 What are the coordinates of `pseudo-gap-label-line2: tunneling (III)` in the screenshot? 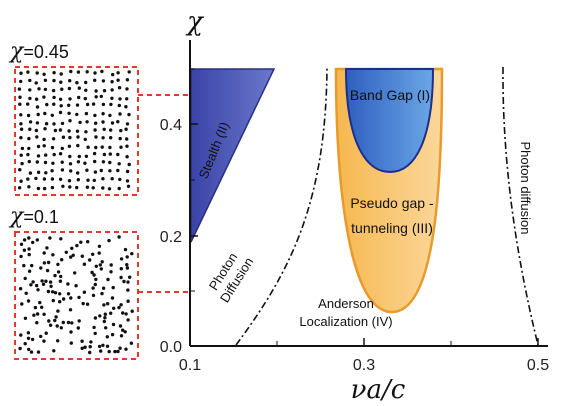 It's located at (392, 228).